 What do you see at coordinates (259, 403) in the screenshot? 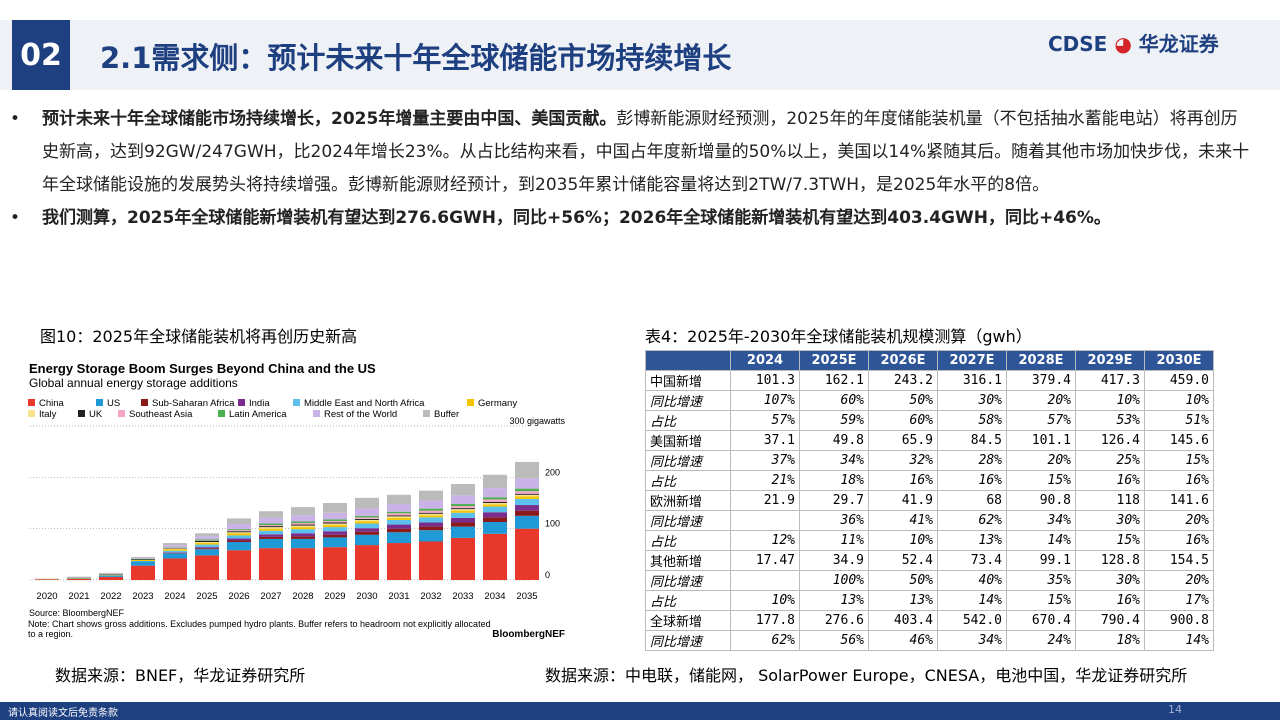
I see `legend-label: India` at bounding box center [259, 403].